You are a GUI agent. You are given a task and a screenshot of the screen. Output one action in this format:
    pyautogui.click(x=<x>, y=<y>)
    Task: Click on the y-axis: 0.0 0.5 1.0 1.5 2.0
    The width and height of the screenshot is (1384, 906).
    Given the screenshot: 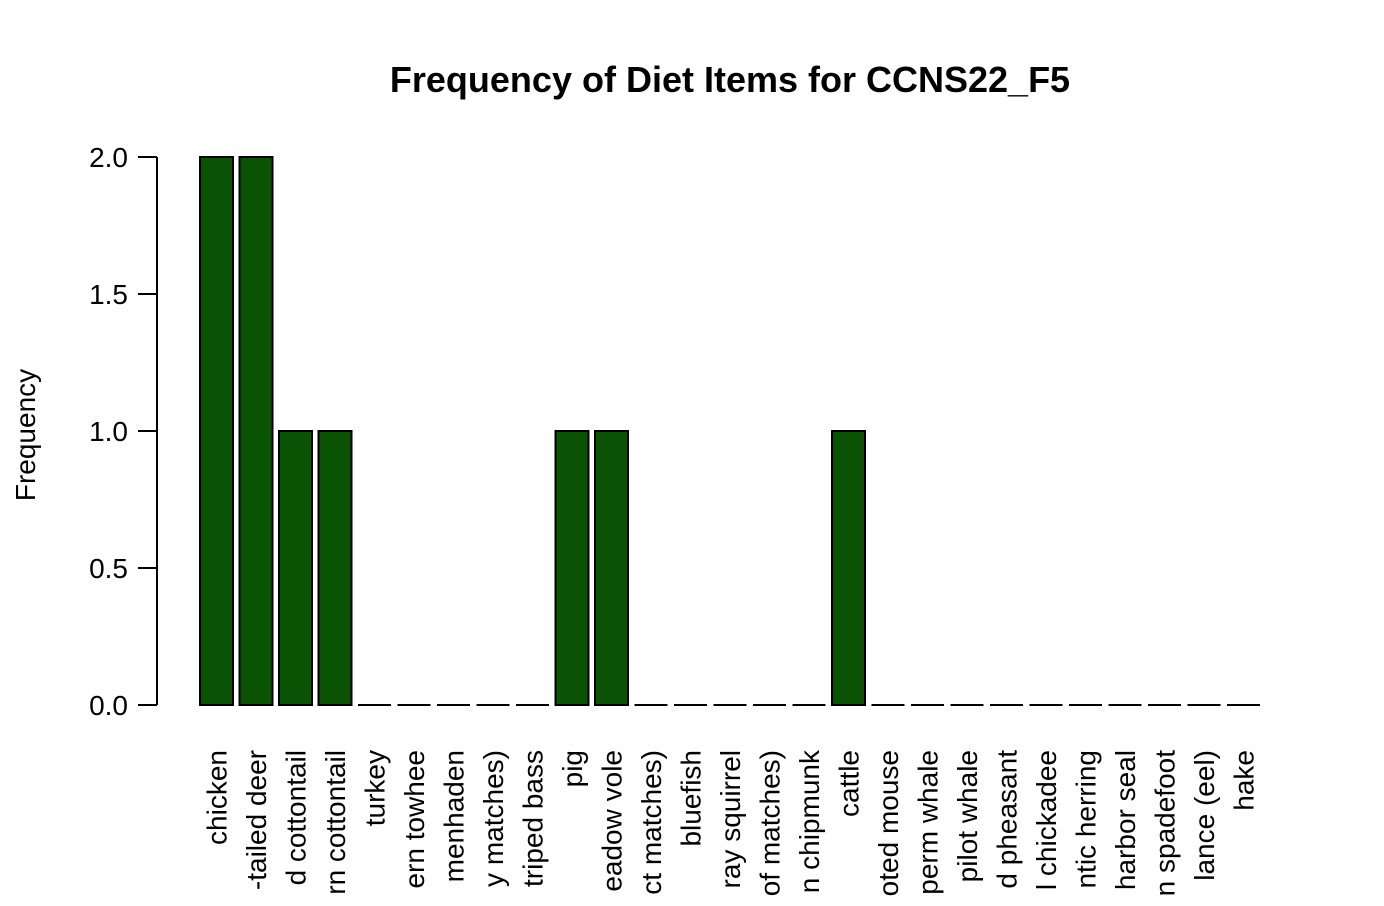 What is the action you would take?
    pyautogui.click(x=123, y=431)
    